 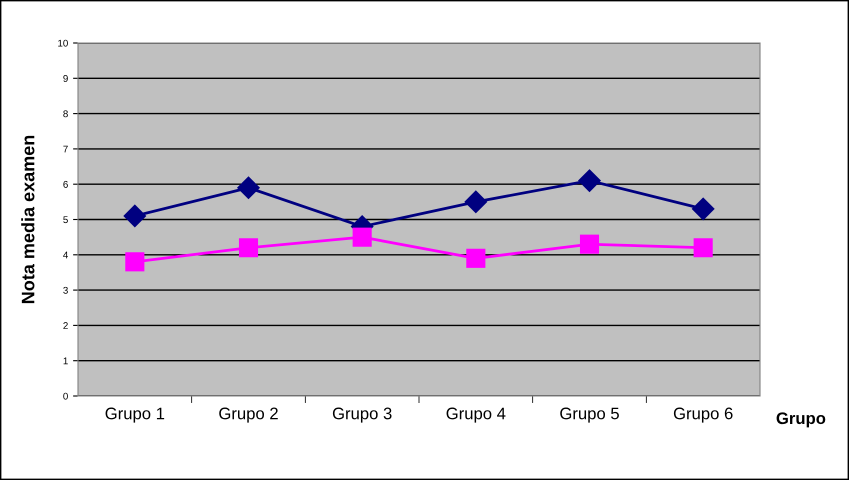 What do you see at coordinates (362, 415) in the screenshot?
I see `x-tick-label: Grupo 3` at bounding box center [362, 415].